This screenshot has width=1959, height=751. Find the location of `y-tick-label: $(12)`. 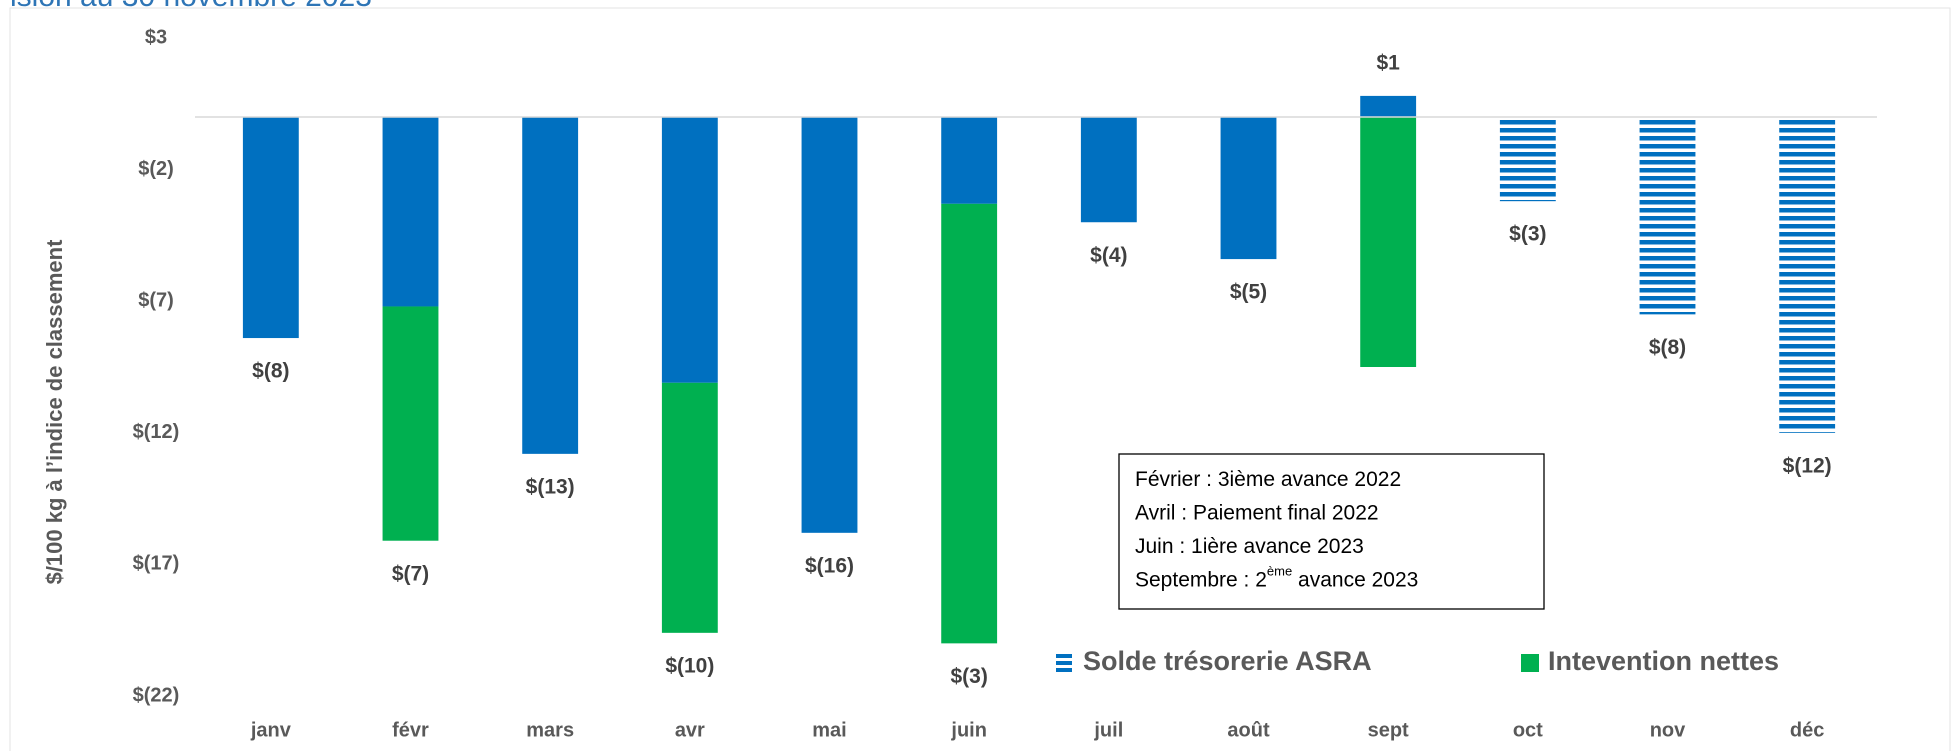

y-tick-label: $(12) is located at coordinates (156, 432).